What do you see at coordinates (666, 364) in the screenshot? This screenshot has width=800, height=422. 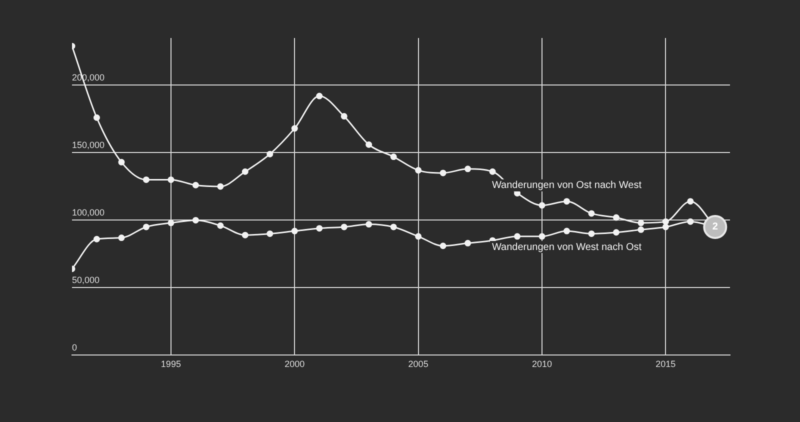 I see `x-tick-label: 2015` at bounding box center [666, 364].